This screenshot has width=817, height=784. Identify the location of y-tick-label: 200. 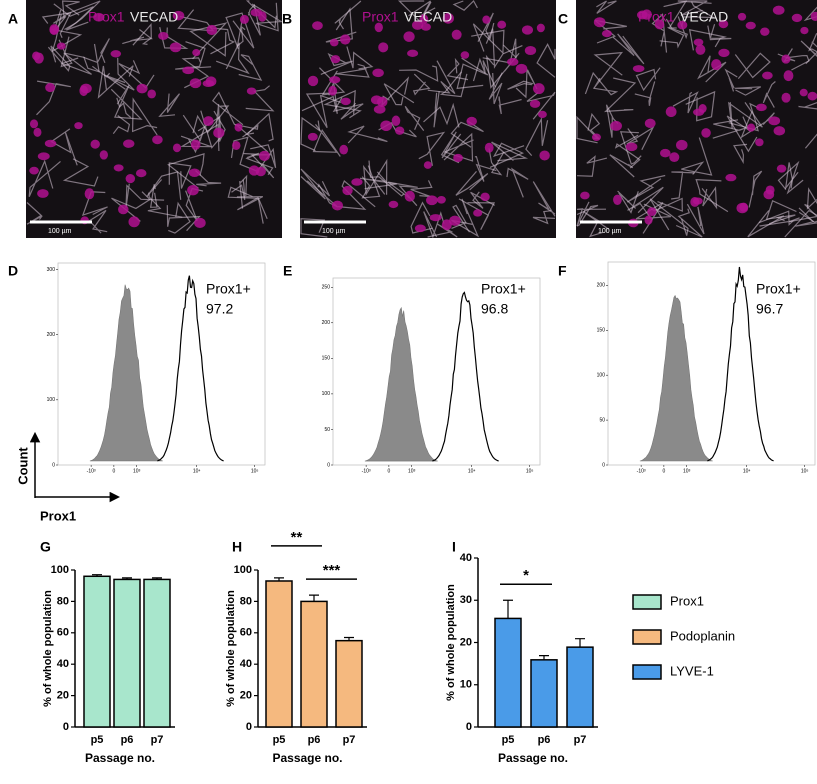
(51, 335).